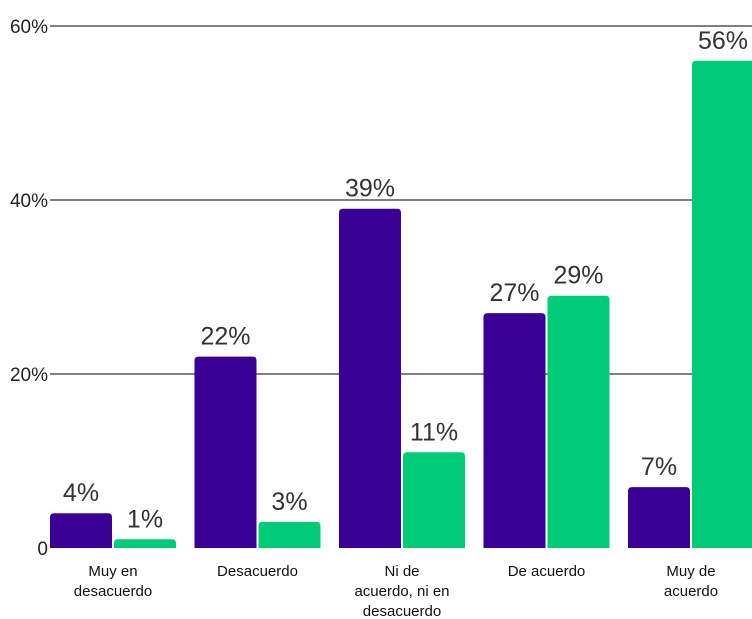  I want to click on data-label: 39%, so click(370, 189).